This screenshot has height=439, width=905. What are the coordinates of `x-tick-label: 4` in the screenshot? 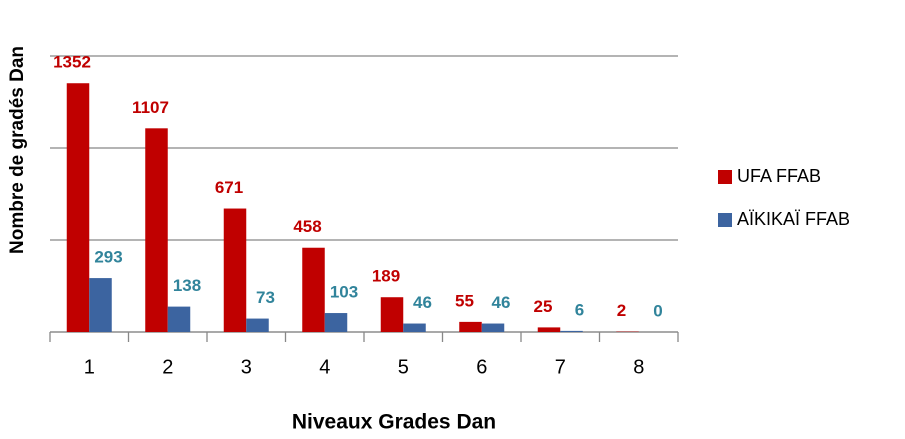 It's located at (324, 367).